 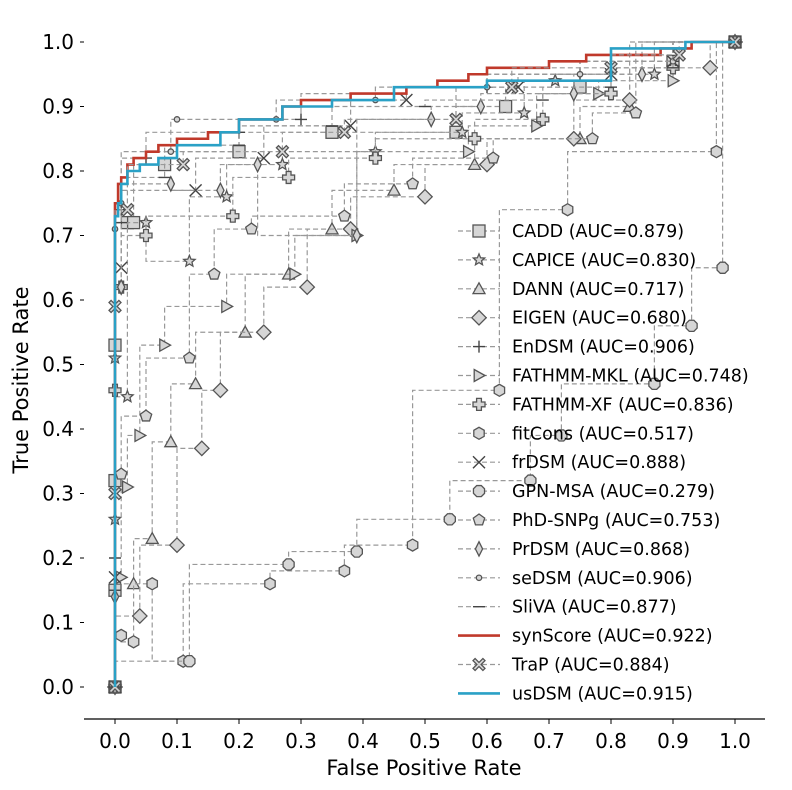 What do you see at coordinates (599, 463) in the screenshot?
I see `legend-label: frDSM (AUC=0.888)` at bounding box center [599, 463].